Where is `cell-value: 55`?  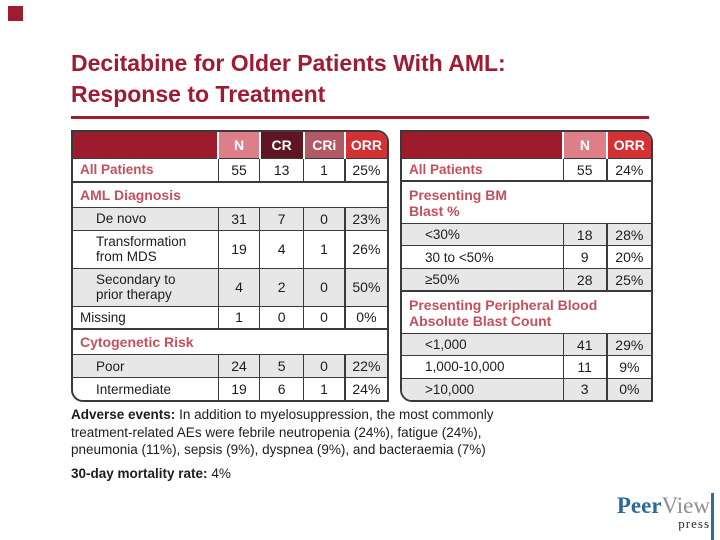 cell-value: 55 is located at coordinates (584, 170).